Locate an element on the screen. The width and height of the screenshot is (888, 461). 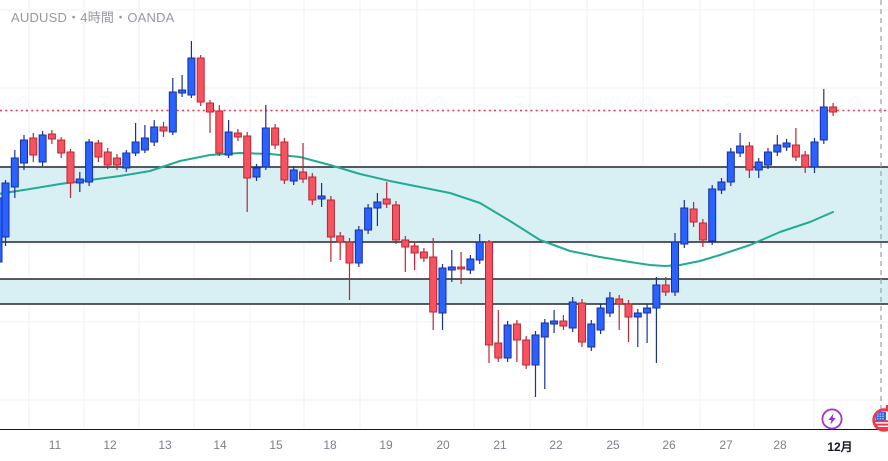
time-axis-label: 25 is located at coordinates (613, 445).